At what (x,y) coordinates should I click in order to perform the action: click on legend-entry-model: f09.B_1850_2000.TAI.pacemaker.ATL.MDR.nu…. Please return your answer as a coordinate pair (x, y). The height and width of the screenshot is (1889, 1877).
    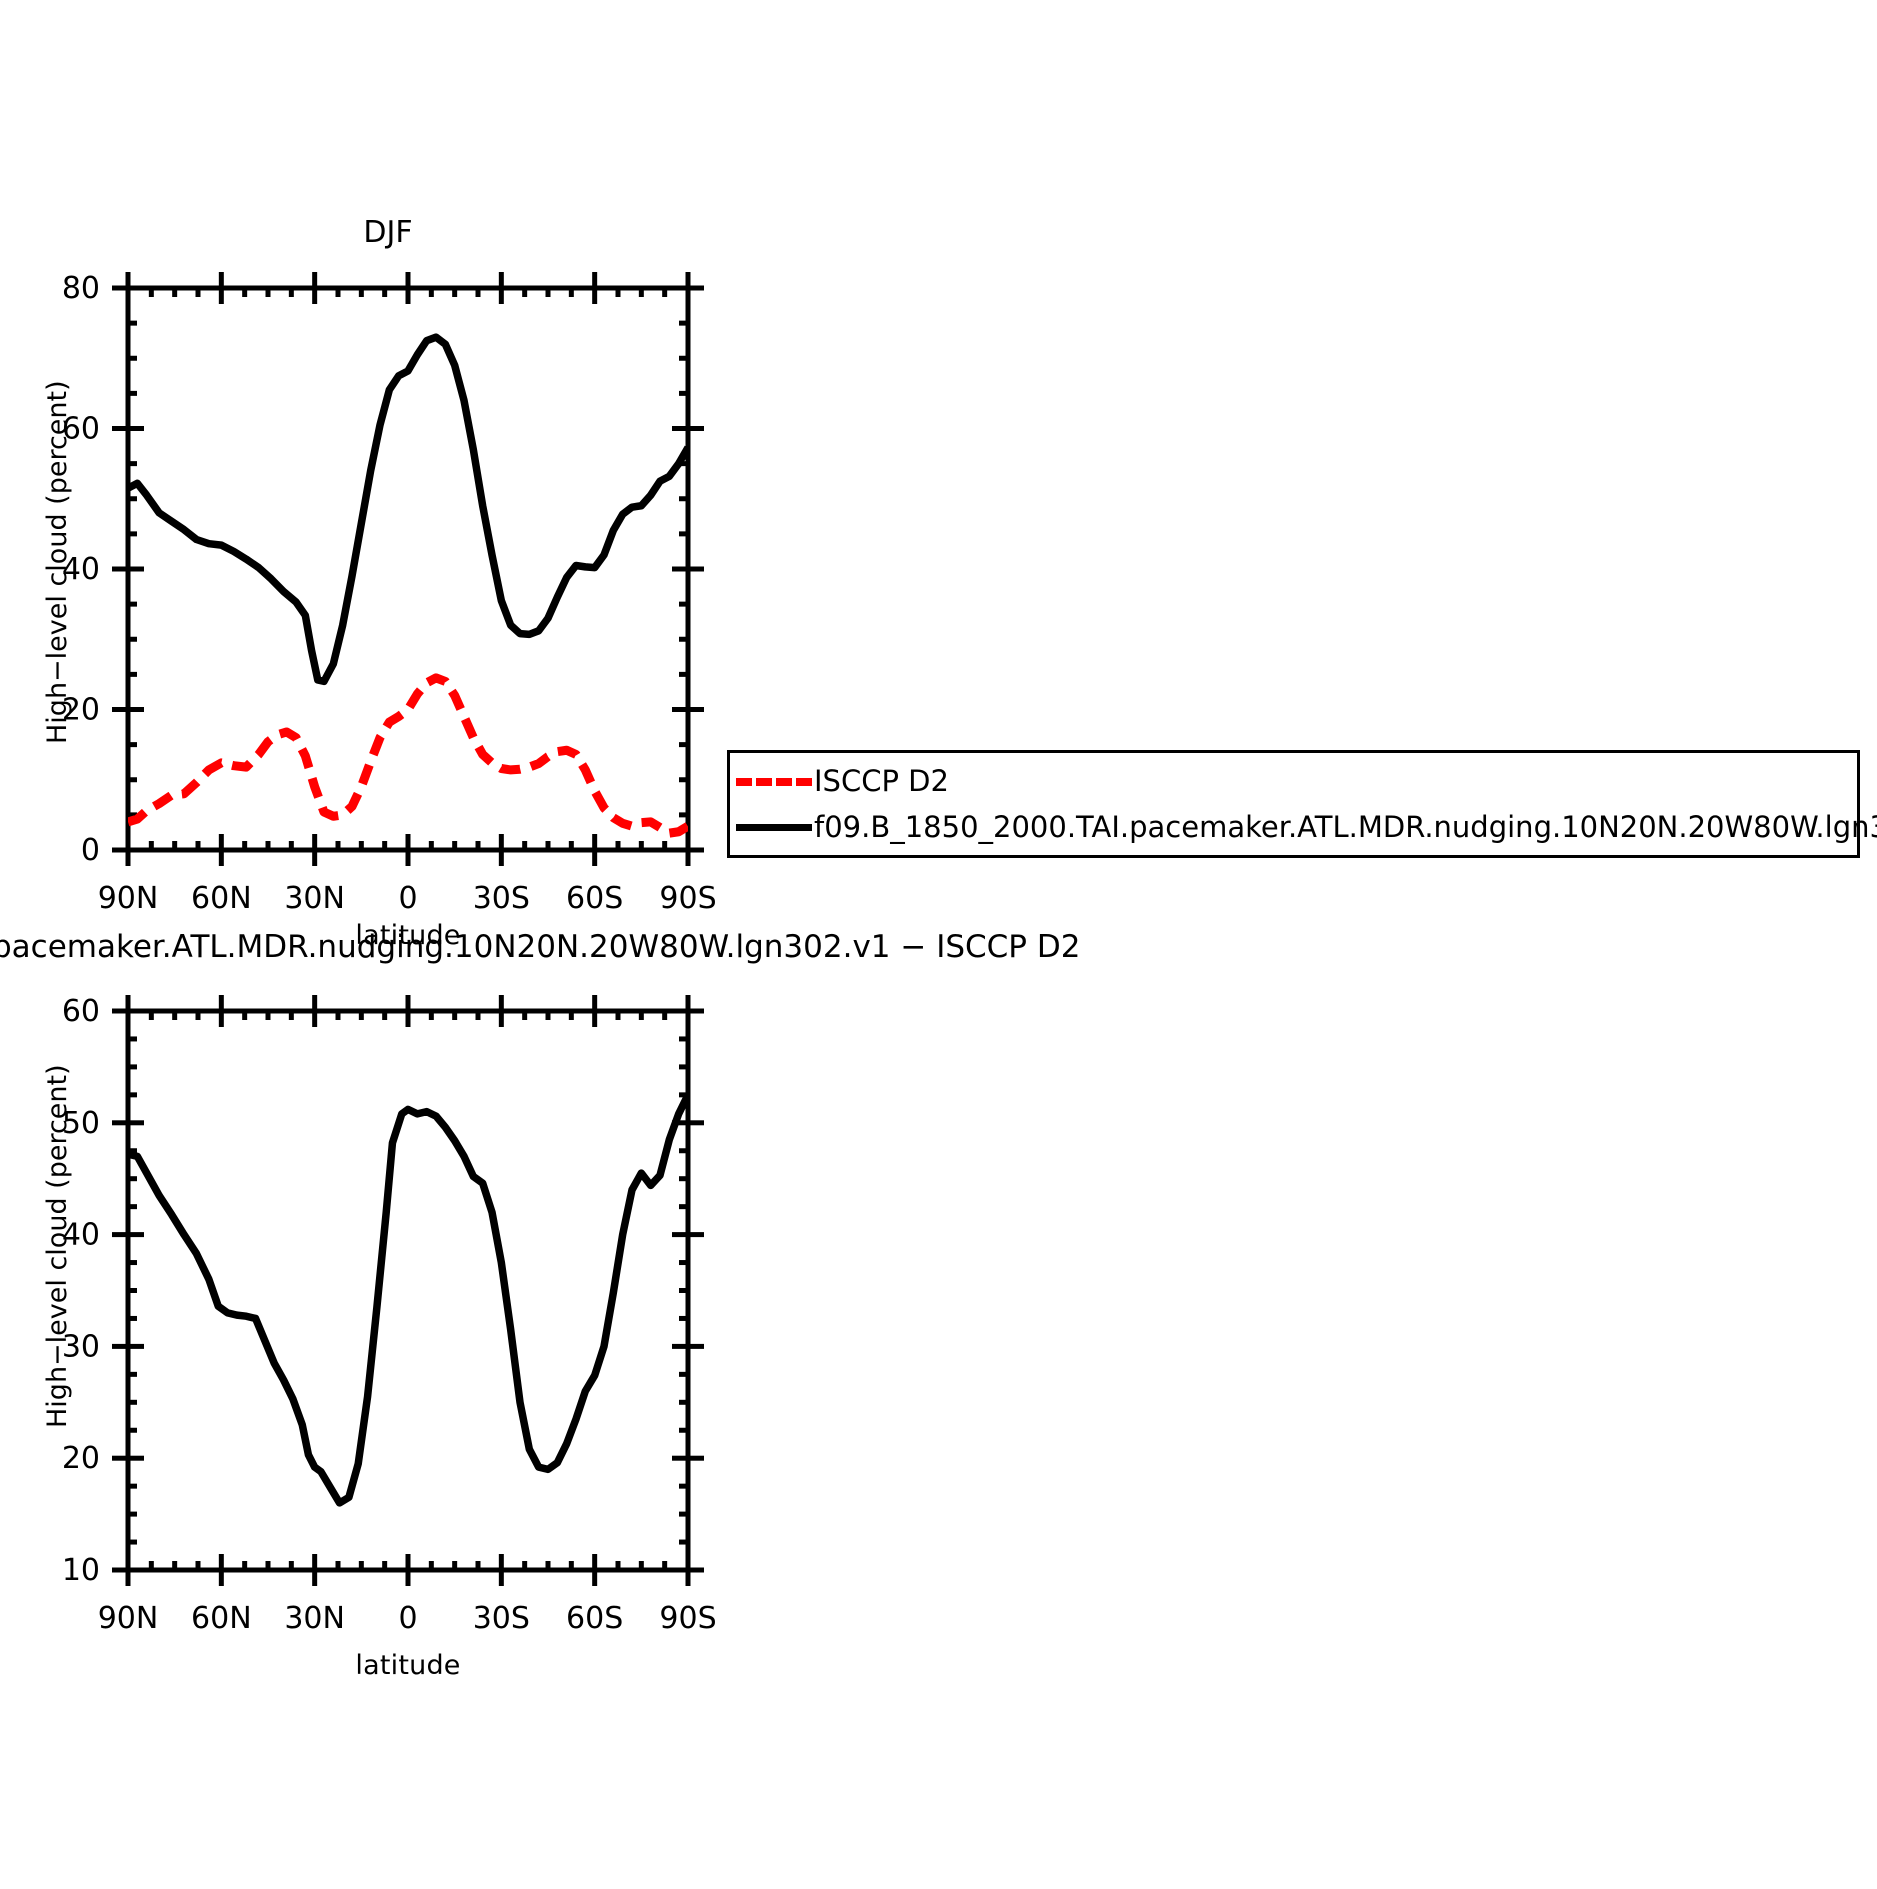
    Looking at the image, I should click on (1306, 827).